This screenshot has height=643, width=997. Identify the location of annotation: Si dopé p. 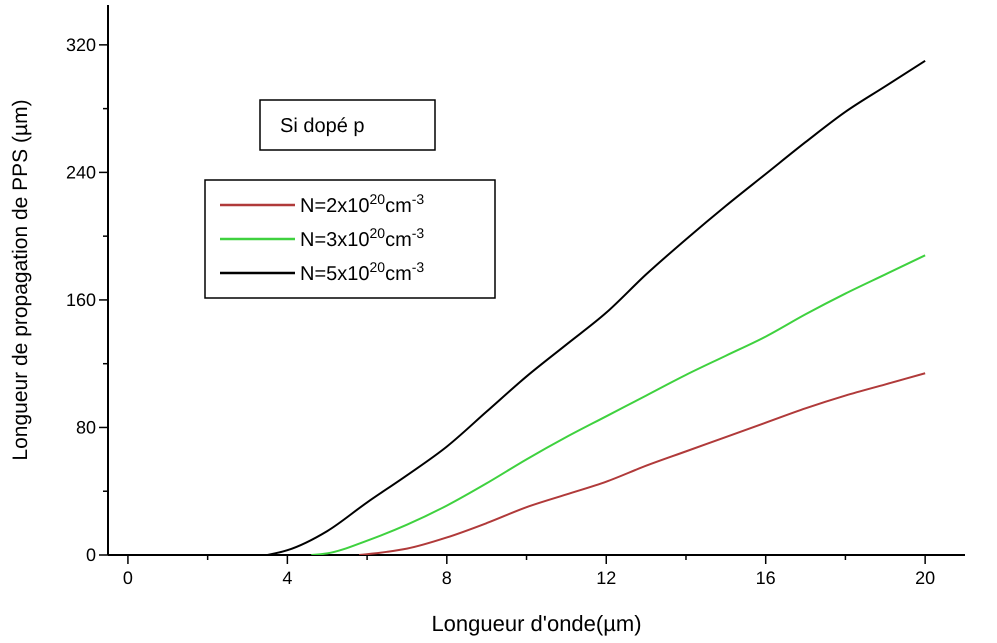
(322, 126).